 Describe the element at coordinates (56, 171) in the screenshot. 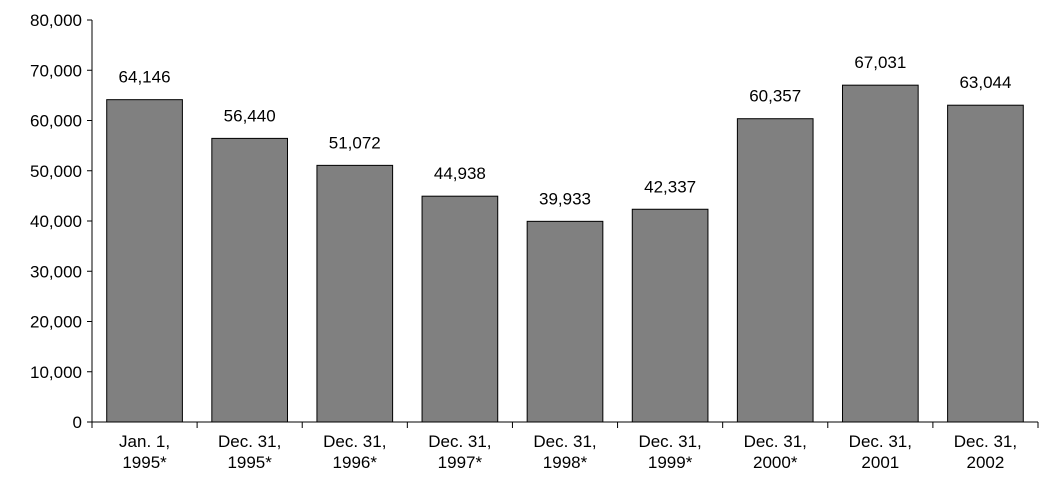

I see `y-tick-label: 50,000` at that location.